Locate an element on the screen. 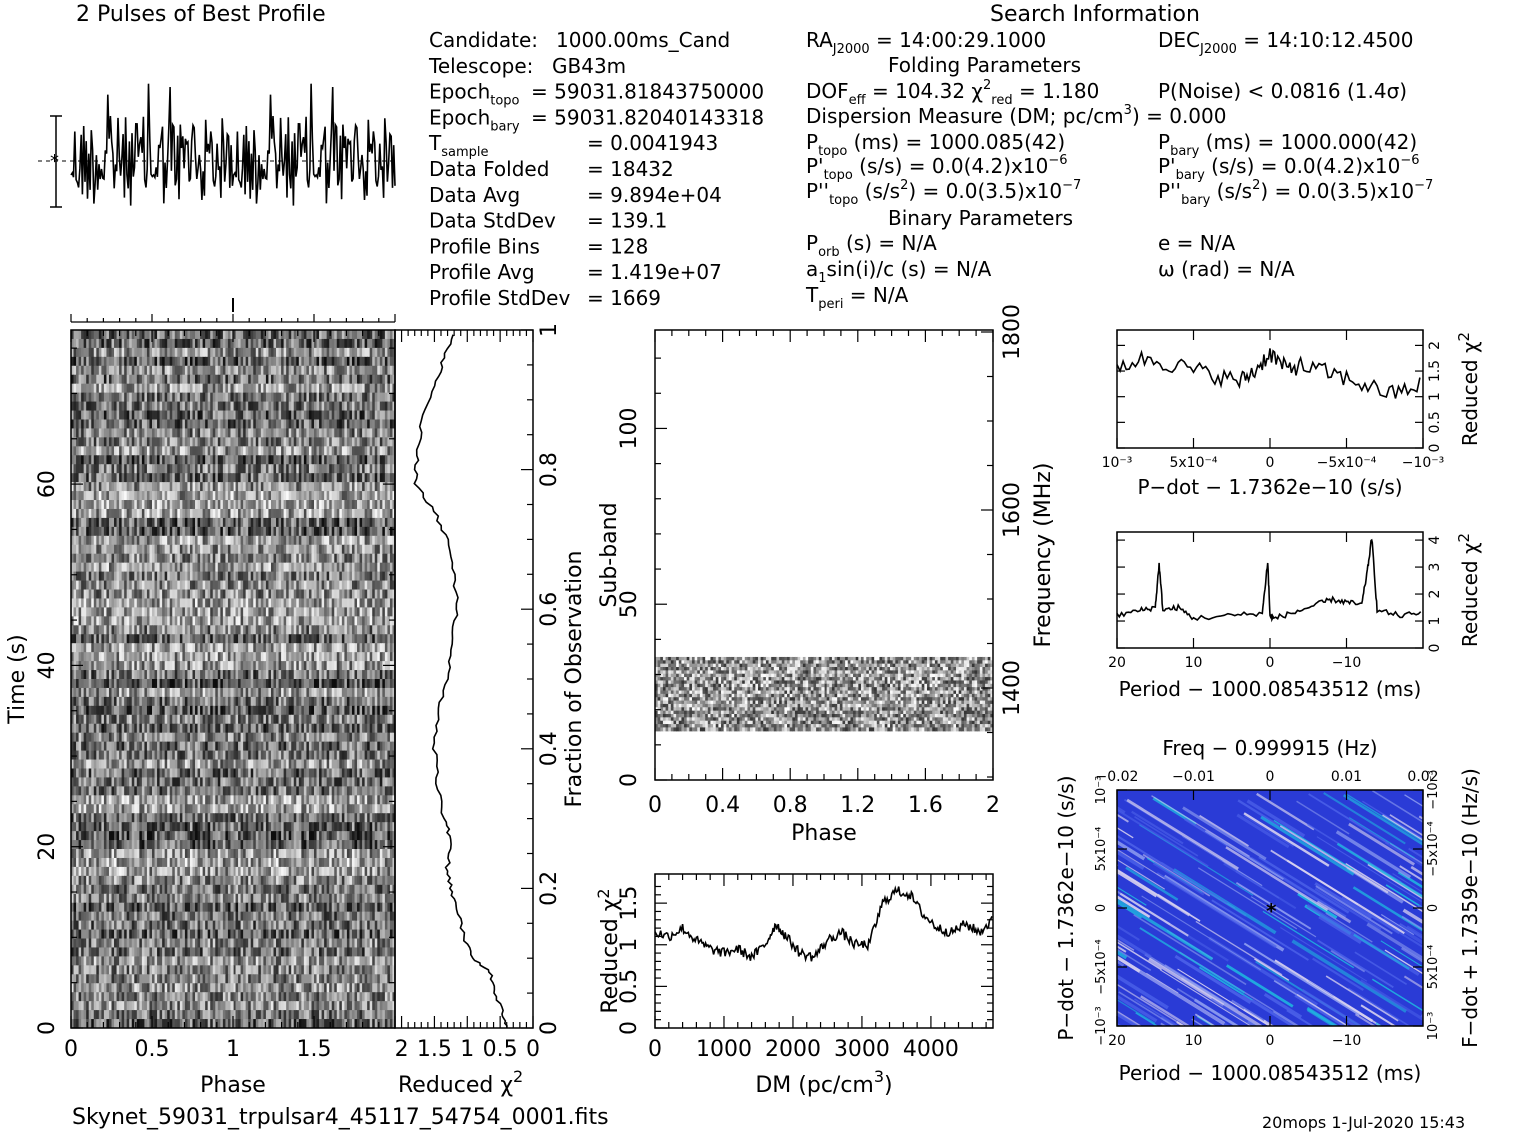 The width and height of the screenshot is (1517, 1133). dm-label: Dispersion Measure (DM; pc/cm3) = 0.000 is located at coordinates (1016, 115).